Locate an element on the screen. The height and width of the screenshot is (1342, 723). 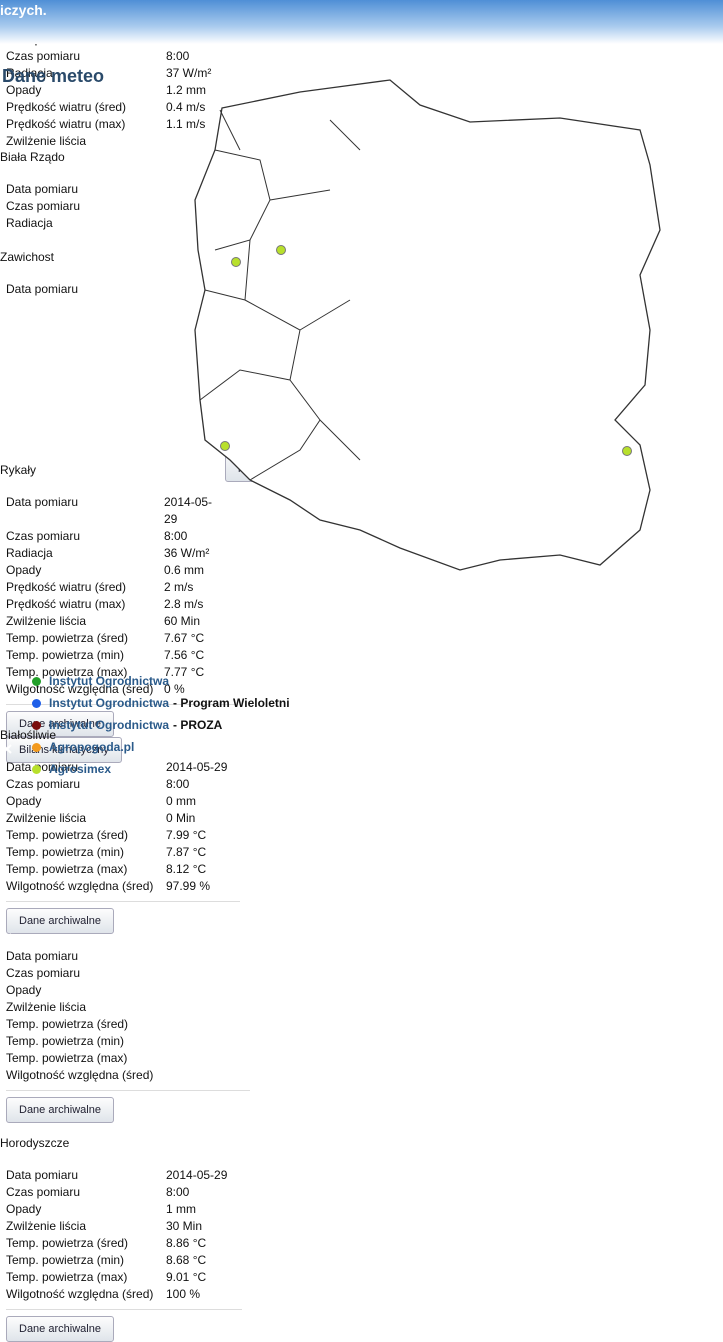
data-row: Radiacja 36 W/m² is located at coordinates (114, 553).